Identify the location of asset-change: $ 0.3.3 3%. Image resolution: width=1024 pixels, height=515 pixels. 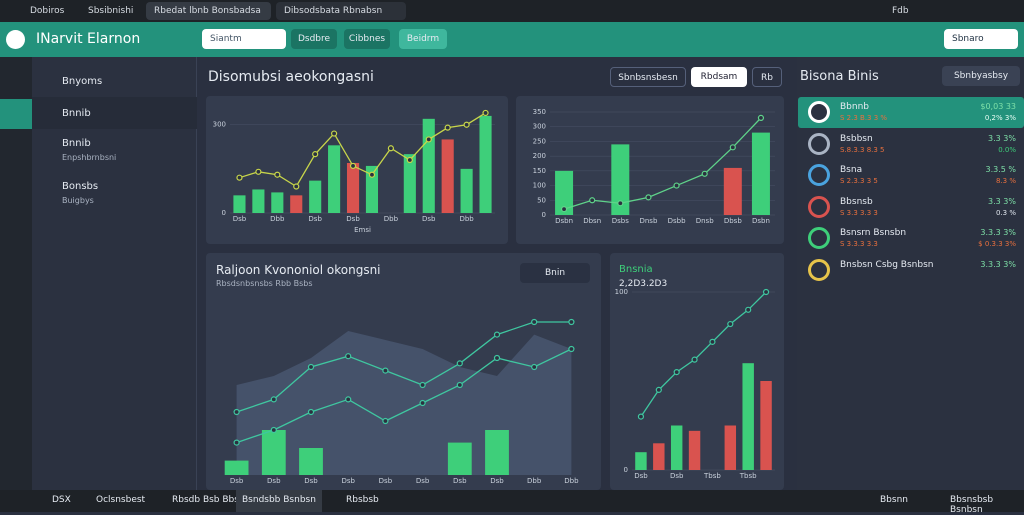
(997, 244).